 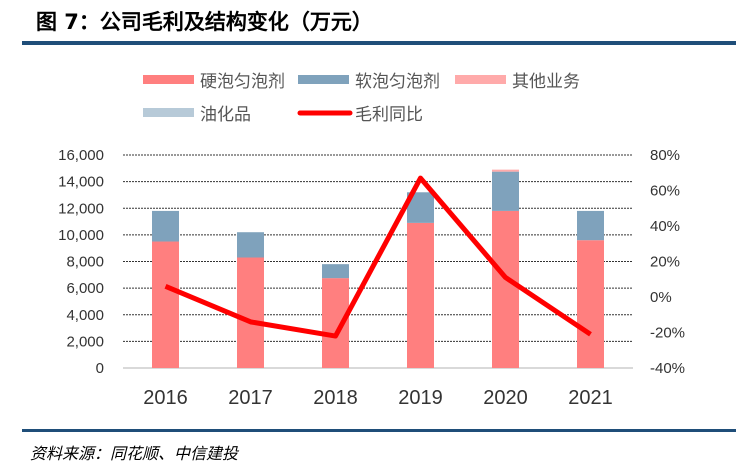 I want to click on y2-tick-label: 20%, so click(x=665, y=262).